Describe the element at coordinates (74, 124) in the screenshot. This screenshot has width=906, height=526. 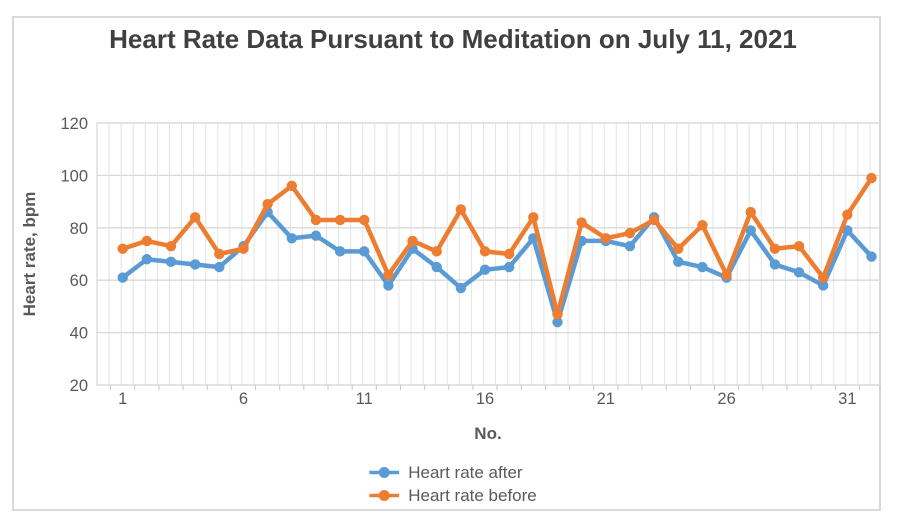
I see `svg-text: 120` at that location.